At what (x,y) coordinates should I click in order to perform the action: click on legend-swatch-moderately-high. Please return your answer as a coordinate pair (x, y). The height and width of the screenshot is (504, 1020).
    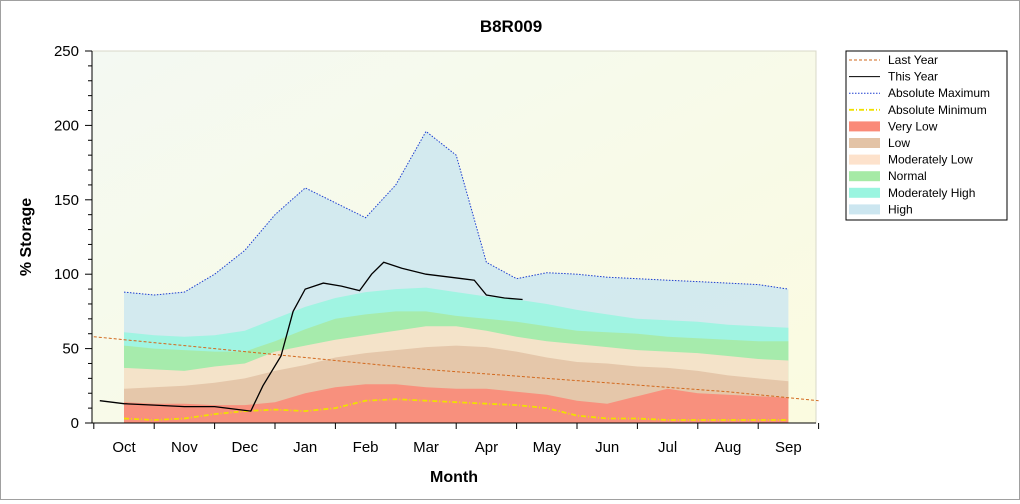
    Looking at the image, I should click on (864, 192).